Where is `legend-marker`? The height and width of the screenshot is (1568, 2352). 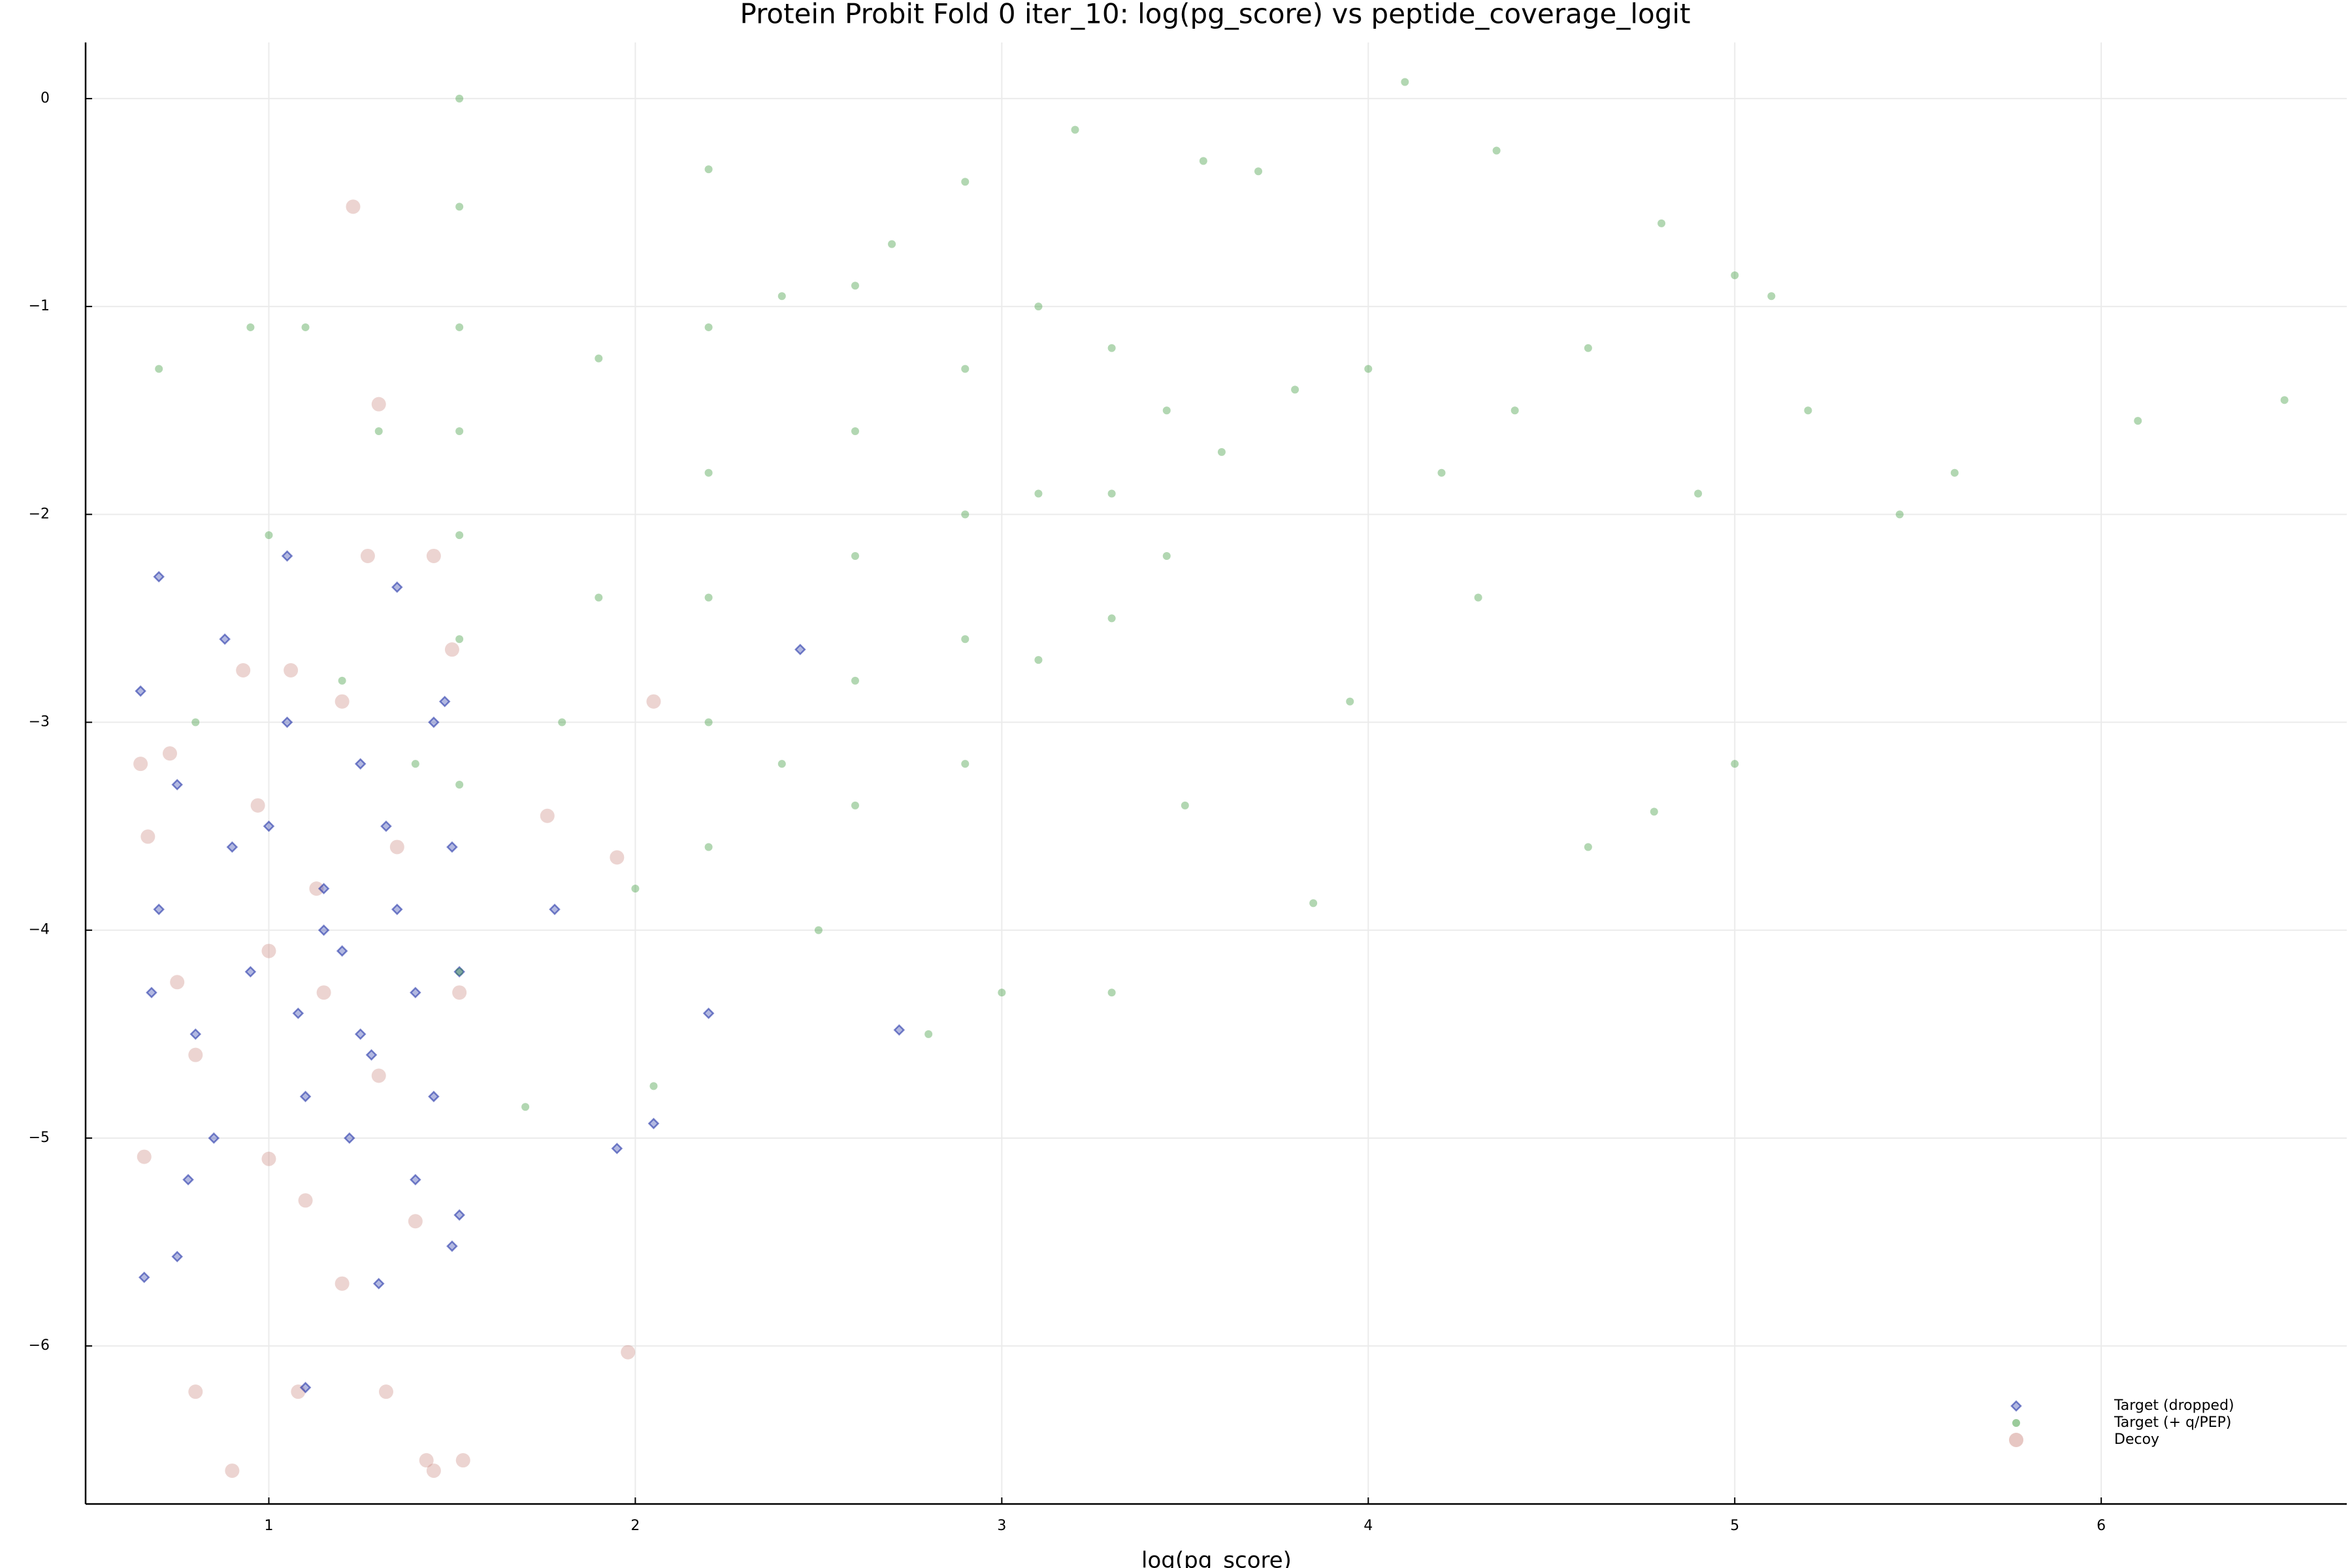
legend-marker is located at coordinates (2016, 1406).